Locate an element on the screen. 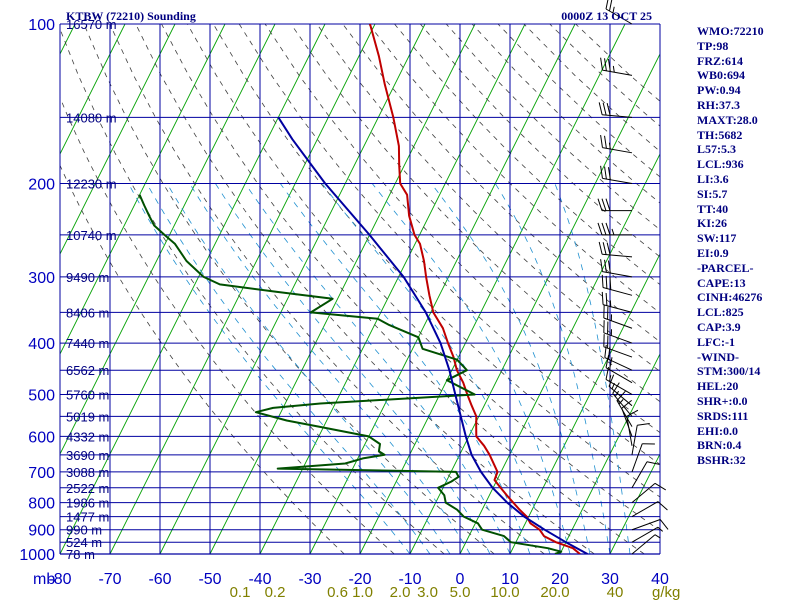 This screenshot has width=800, height=600. height-label: 78 m is located at coordinates (80, 554).